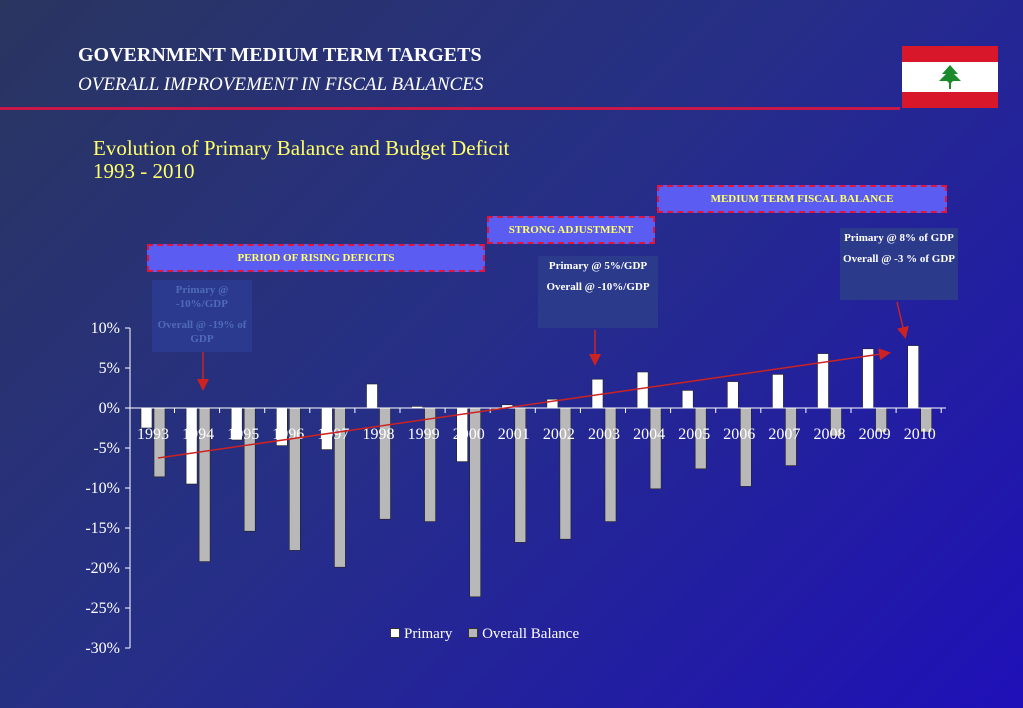  I want to click on legend-label-overall: Overall Balance, so click(531, 634).